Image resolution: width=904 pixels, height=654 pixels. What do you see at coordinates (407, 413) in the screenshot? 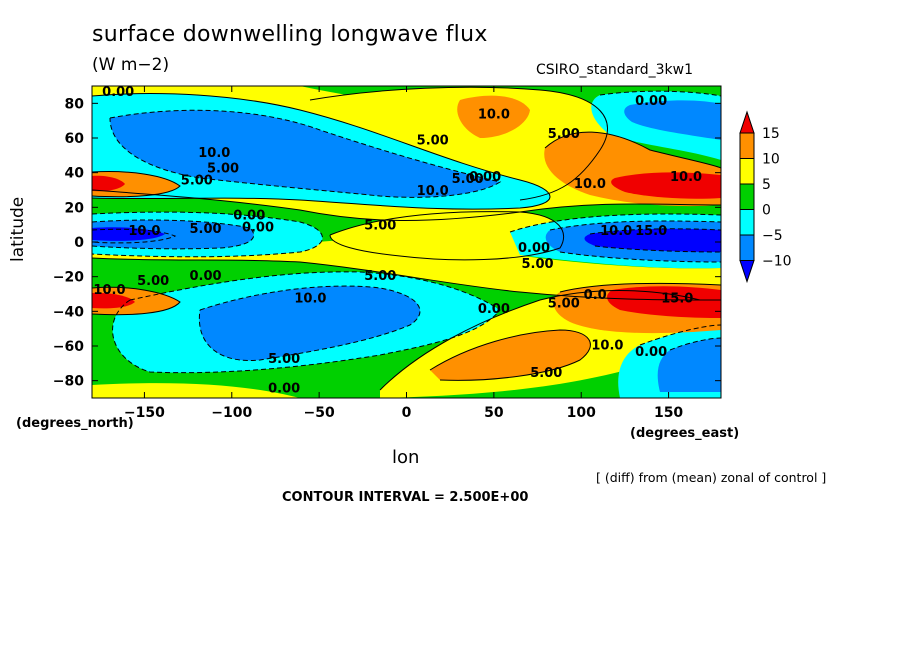
I see `x-tick-label: 0` at bounding box center [407, 413].